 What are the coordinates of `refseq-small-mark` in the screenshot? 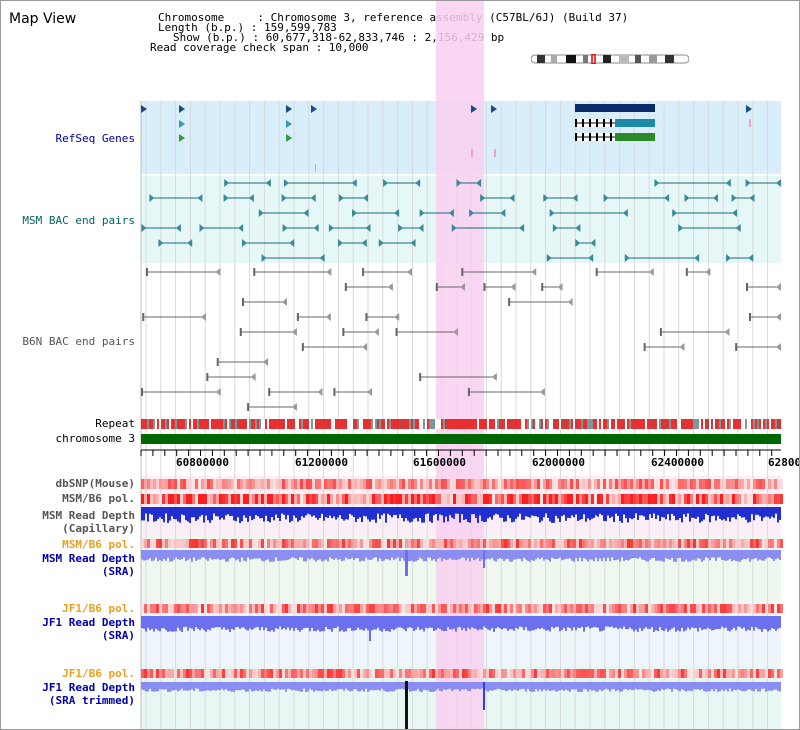 It's located at (750, 123).